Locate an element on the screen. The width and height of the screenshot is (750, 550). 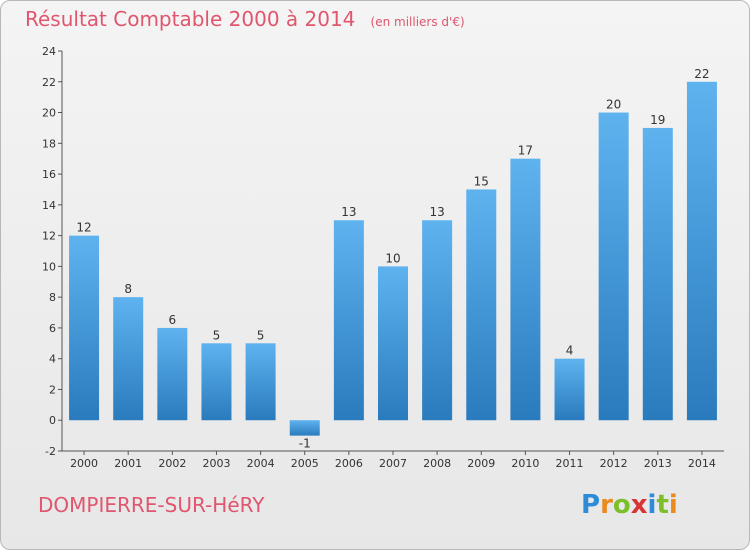
commune-name: DOMPIERRE-SUR-HéRY is located at coordinates (151, 505).